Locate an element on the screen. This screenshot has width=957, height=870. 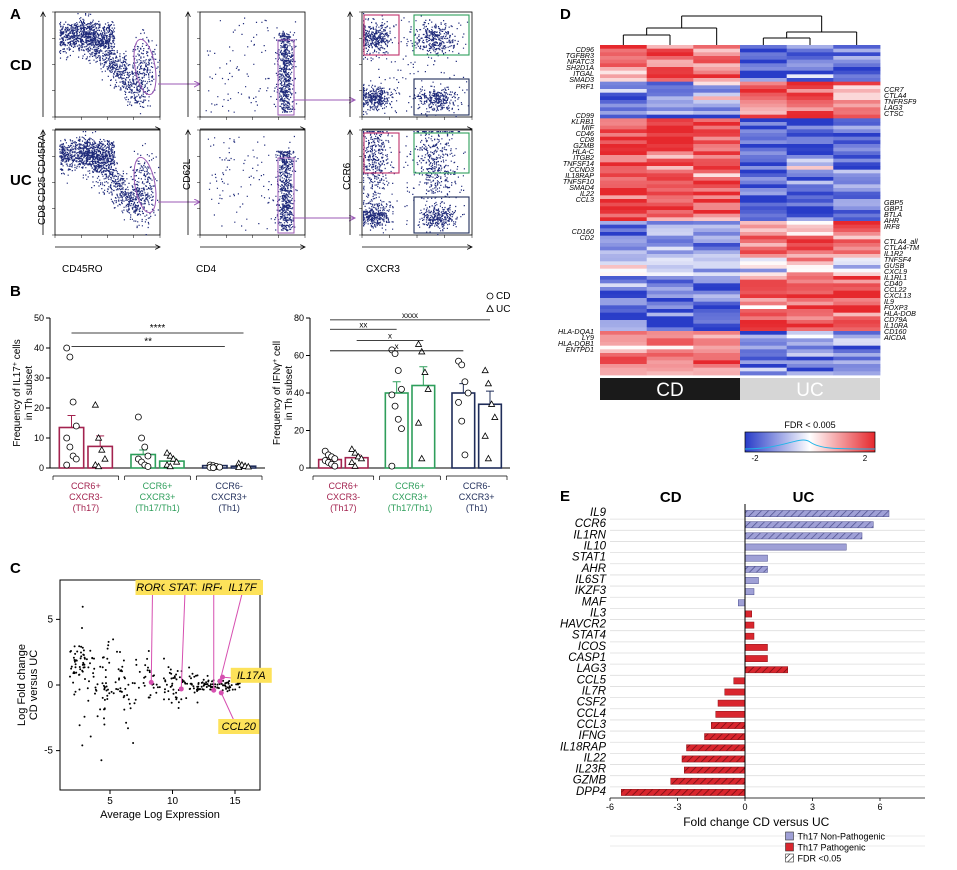
bar-il18rap is located at coordinates (716, 748).